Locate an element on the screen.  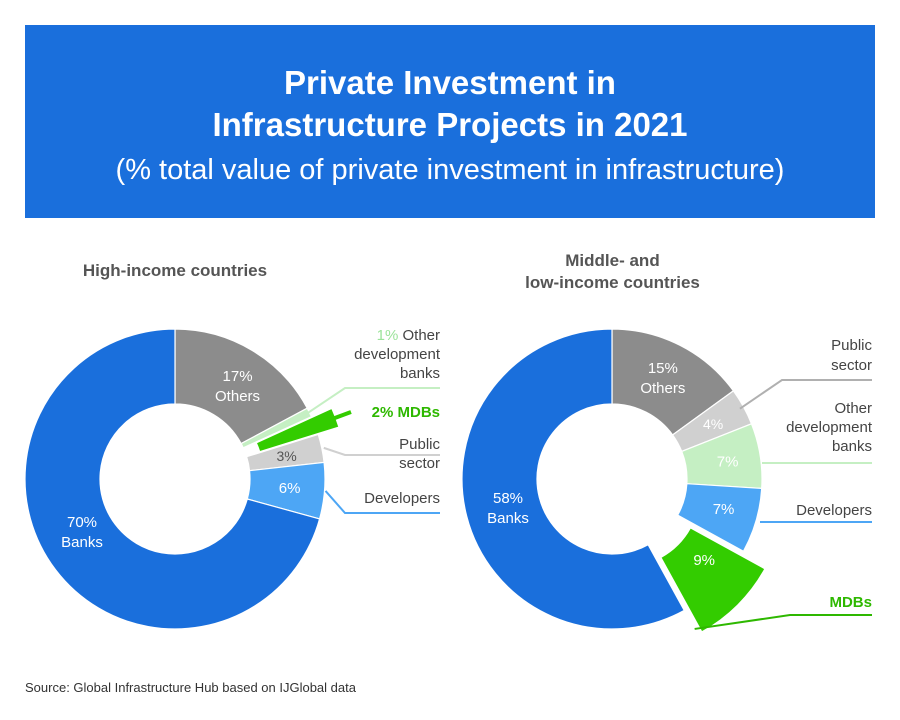
chart-title-line2: Infrastructure Projects in 2021 is located at coordinates (450, 124).